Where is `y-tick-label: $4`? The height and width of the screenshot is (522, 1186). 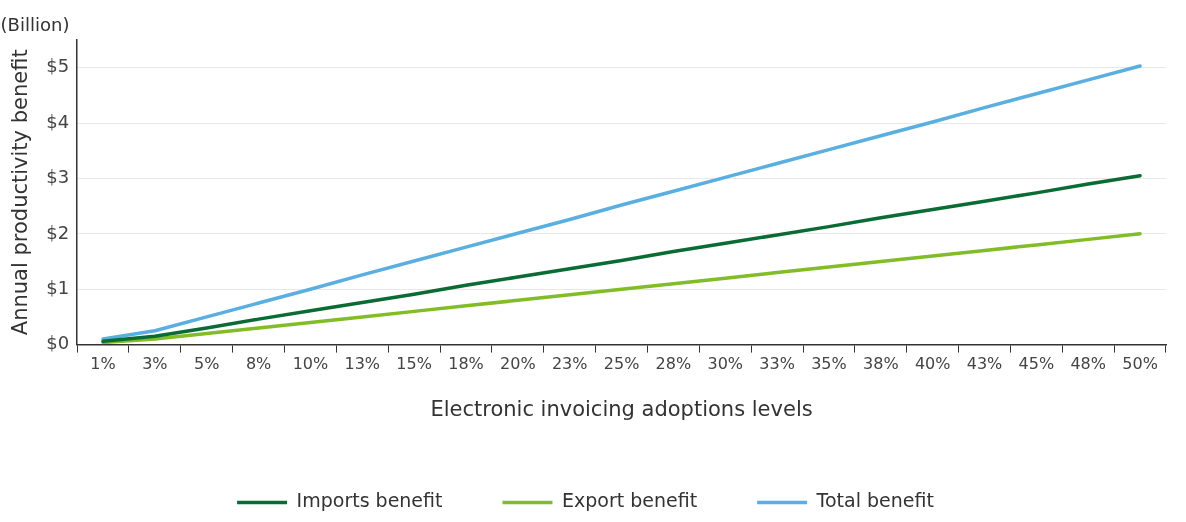 y-tick-label: $4 is located at coordinates (58, 121).